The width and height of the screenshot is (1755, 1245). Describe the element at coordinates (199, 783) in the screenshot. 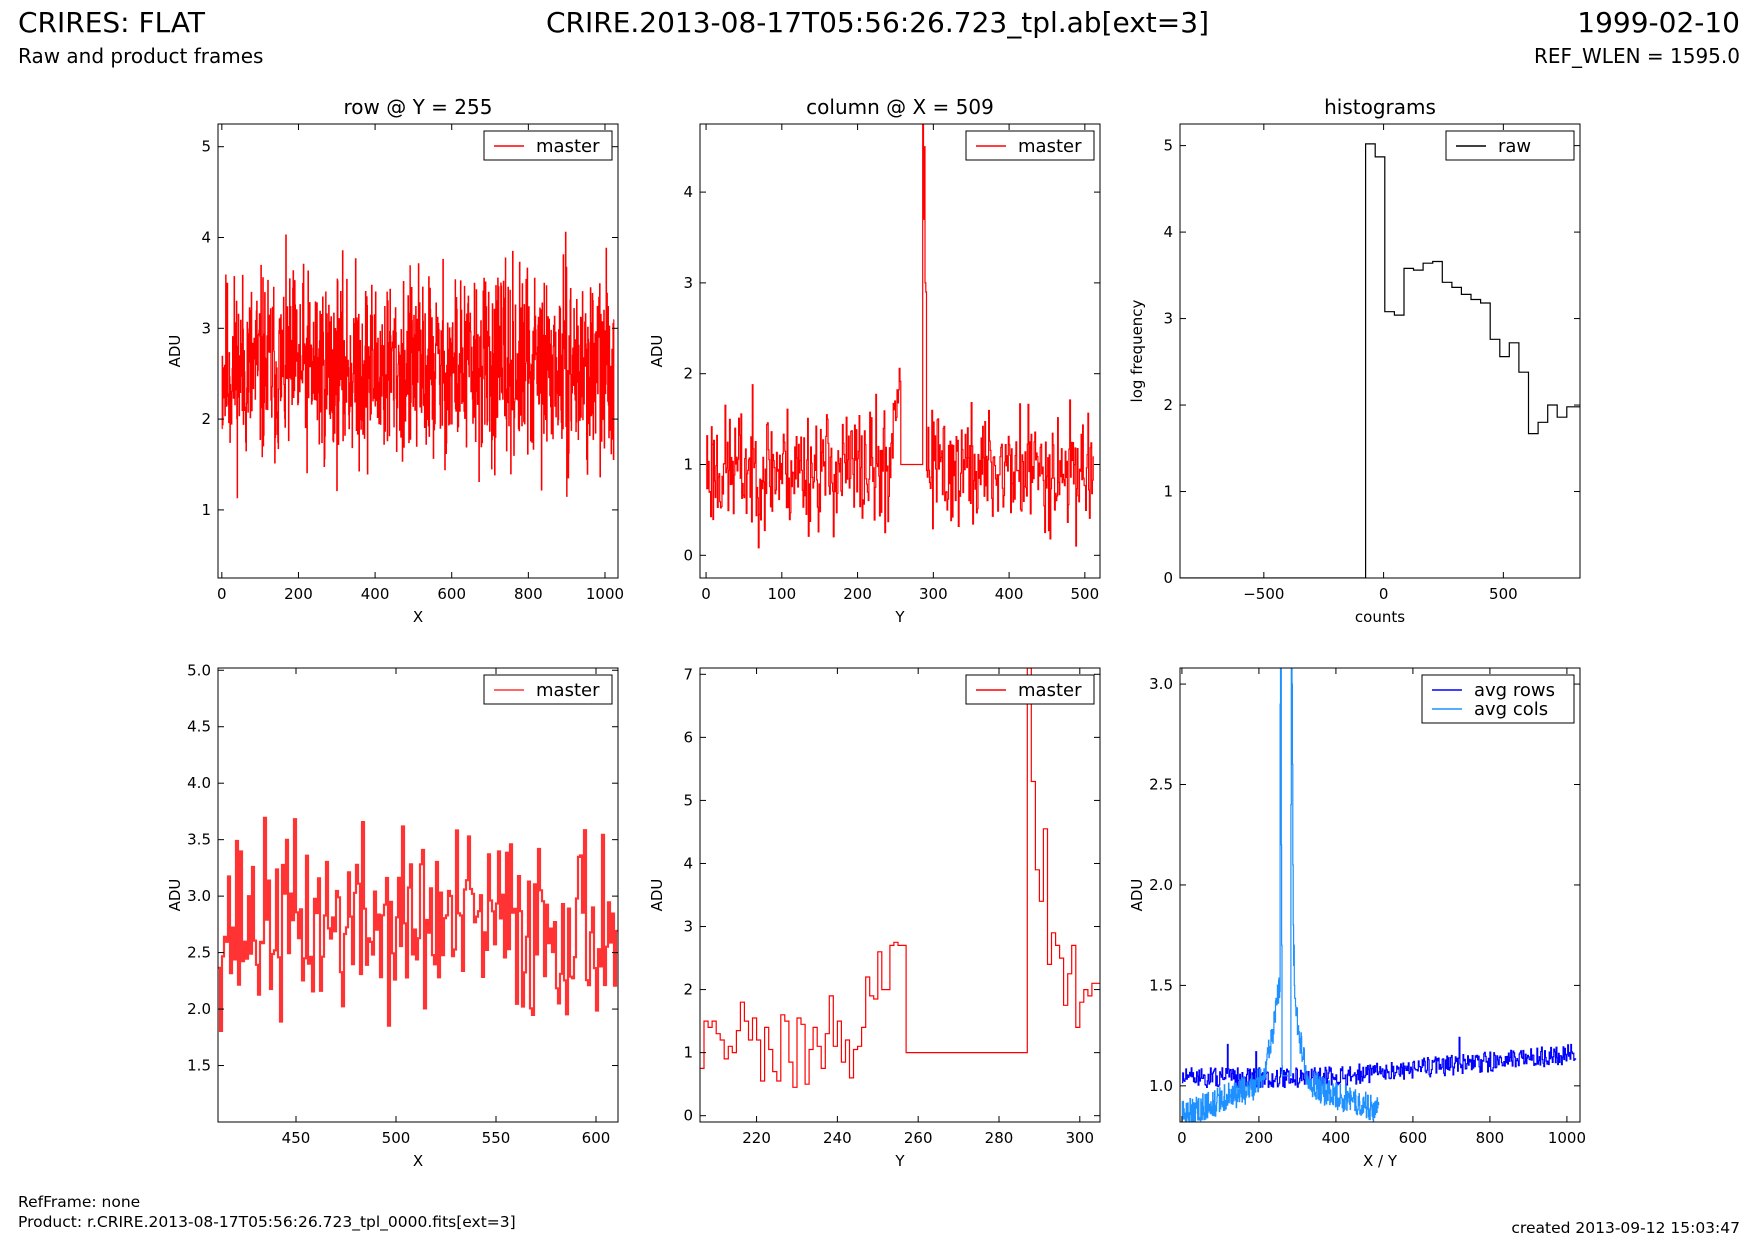

I see `y-tick-label: 4.0` at that location.